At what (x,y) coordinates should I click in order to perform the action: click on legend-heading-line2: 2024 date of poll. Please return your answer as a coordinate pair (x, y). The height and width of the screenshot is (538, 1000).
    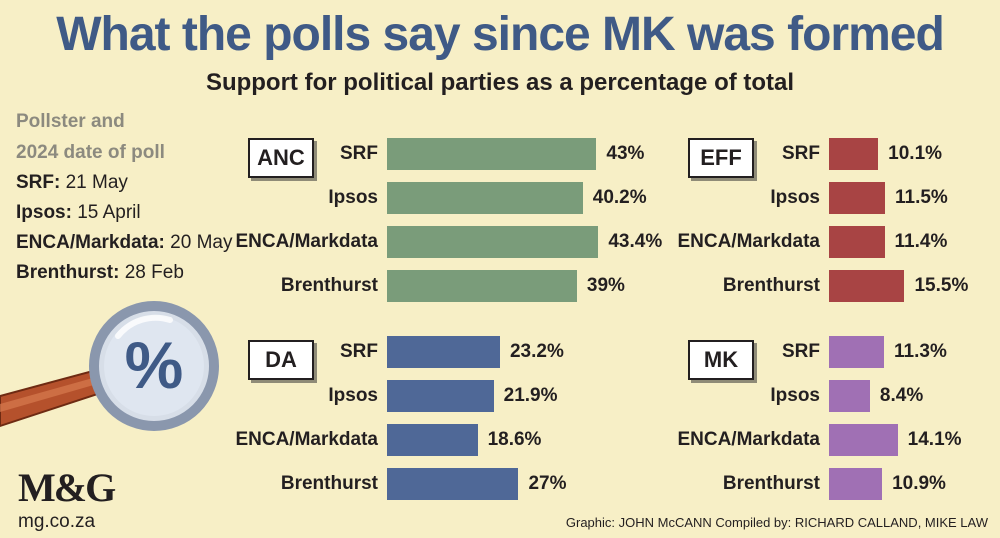
    Looking at the image, I should click on (90, 152).